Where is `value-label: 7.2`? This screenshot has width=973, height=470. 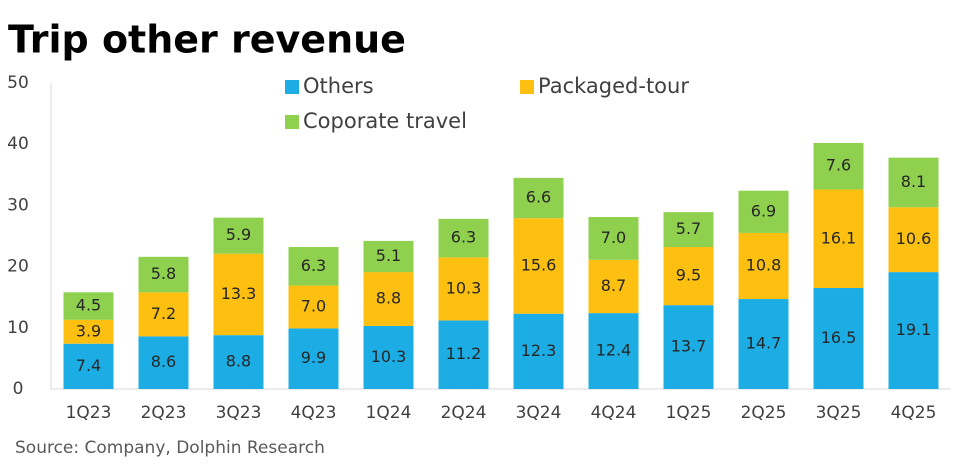
value-label: 7.2 is located at coordinates (163, 313).